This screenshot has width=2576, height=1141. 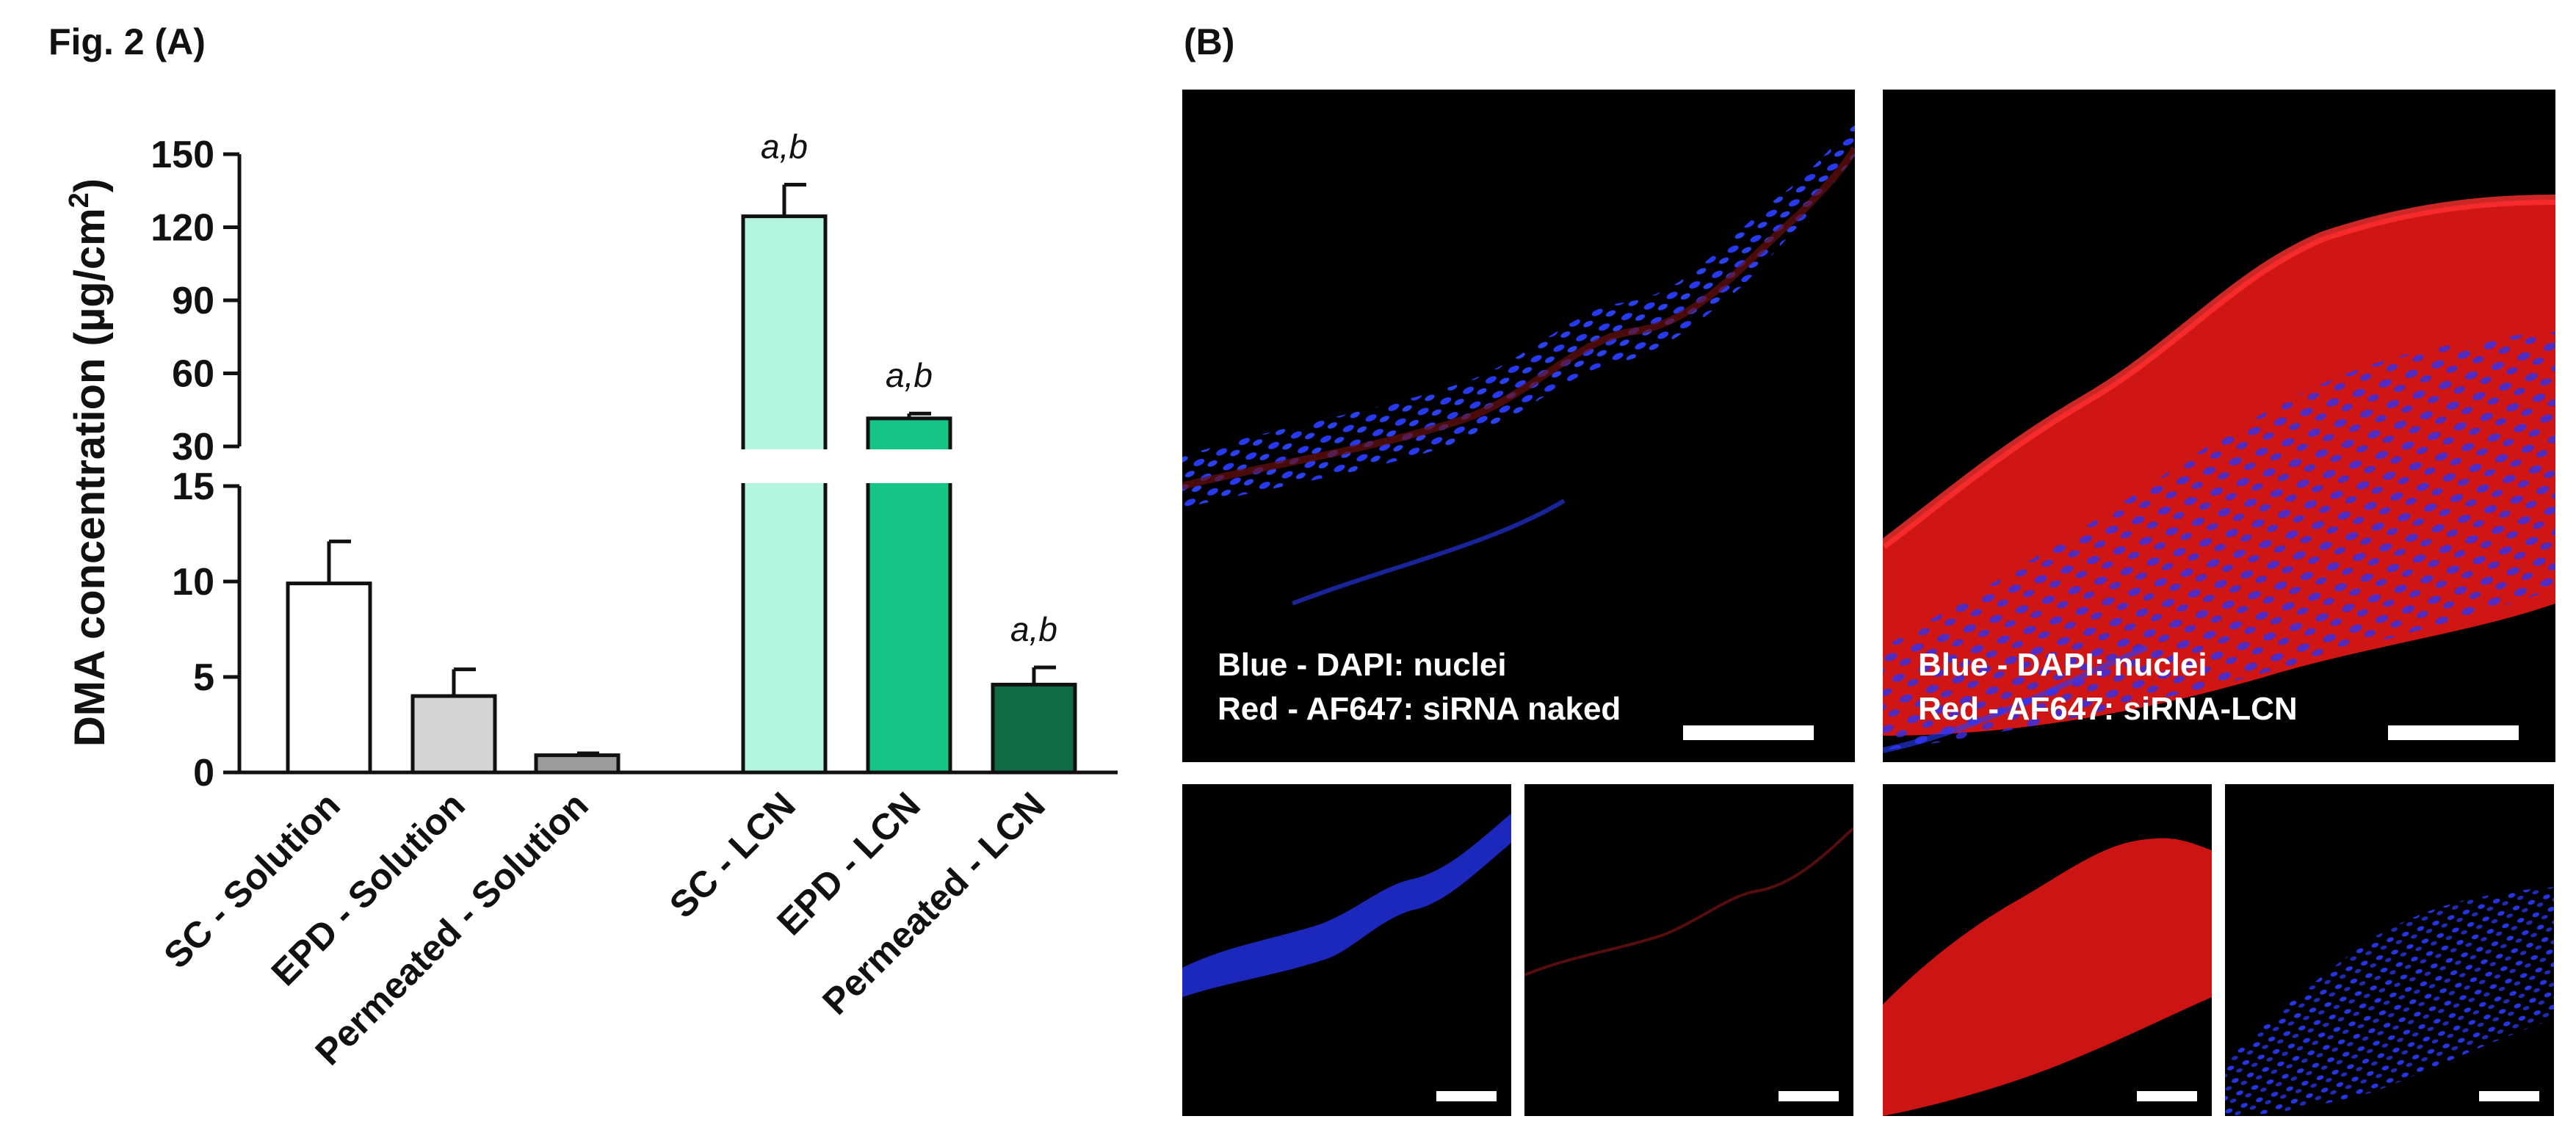 I want to click on y-tick-label: 90, so click(x=193, y=301).